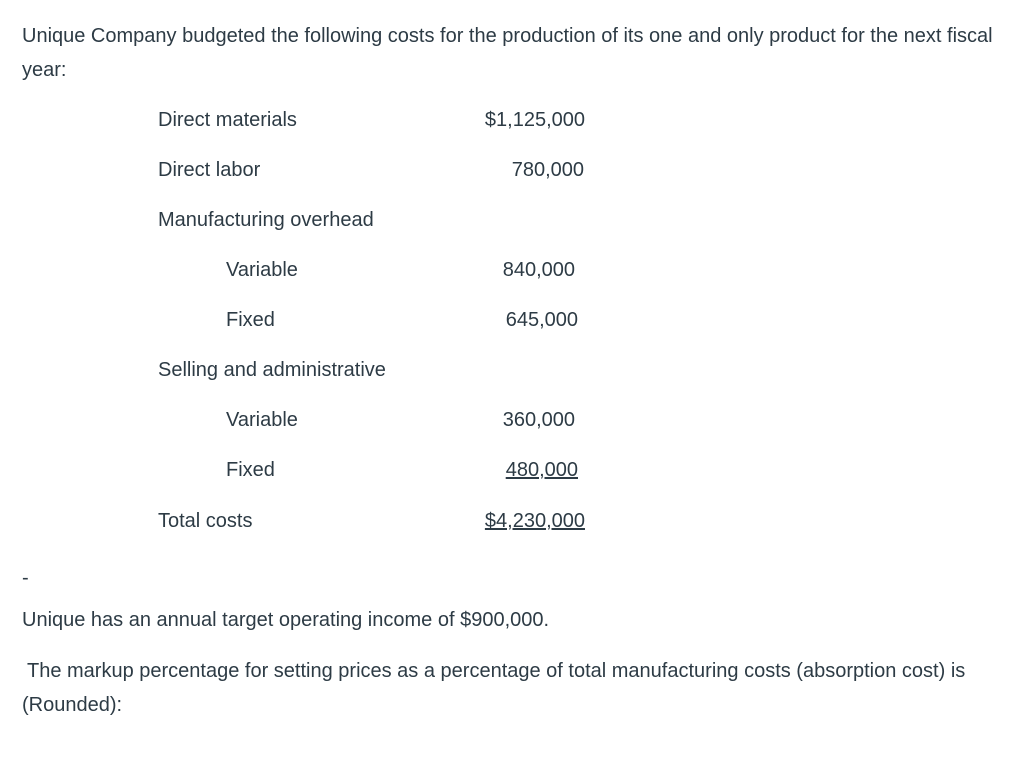 This screenshot has height=759, width=1024. Describe the element at coordinates (205, 521) in the screenshot. I see `row-label: Total costs` at that location.